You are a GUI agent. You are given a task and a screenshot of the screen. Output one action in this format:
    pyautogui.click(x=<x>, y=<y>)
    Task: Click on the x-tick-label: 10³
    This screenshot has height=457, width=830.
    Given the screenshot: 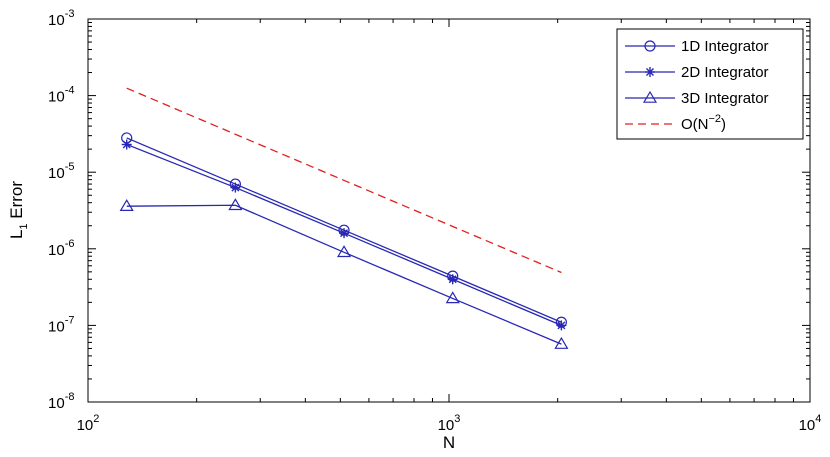 What is the action you would take?
    pyautogui.click(x=449, y=423)
    